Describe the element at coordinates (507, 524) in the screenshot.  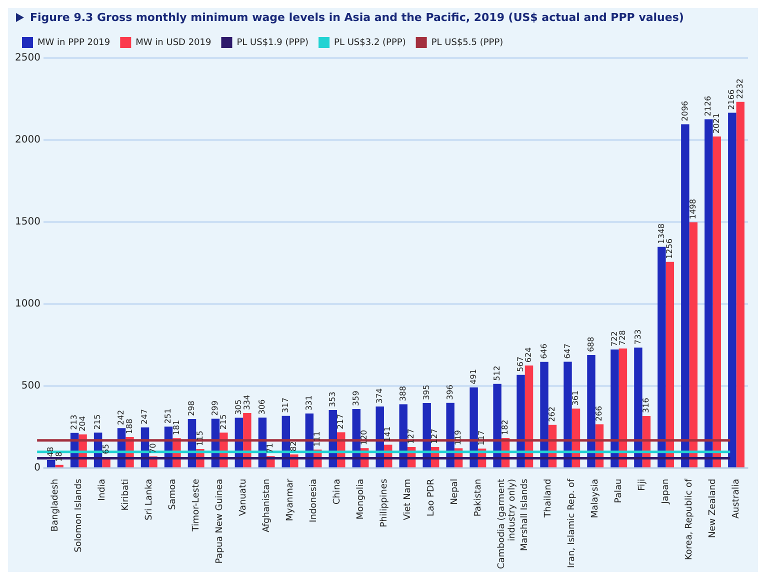
I see `x-tick-label: Cambodia (garment industry only)` at that location.